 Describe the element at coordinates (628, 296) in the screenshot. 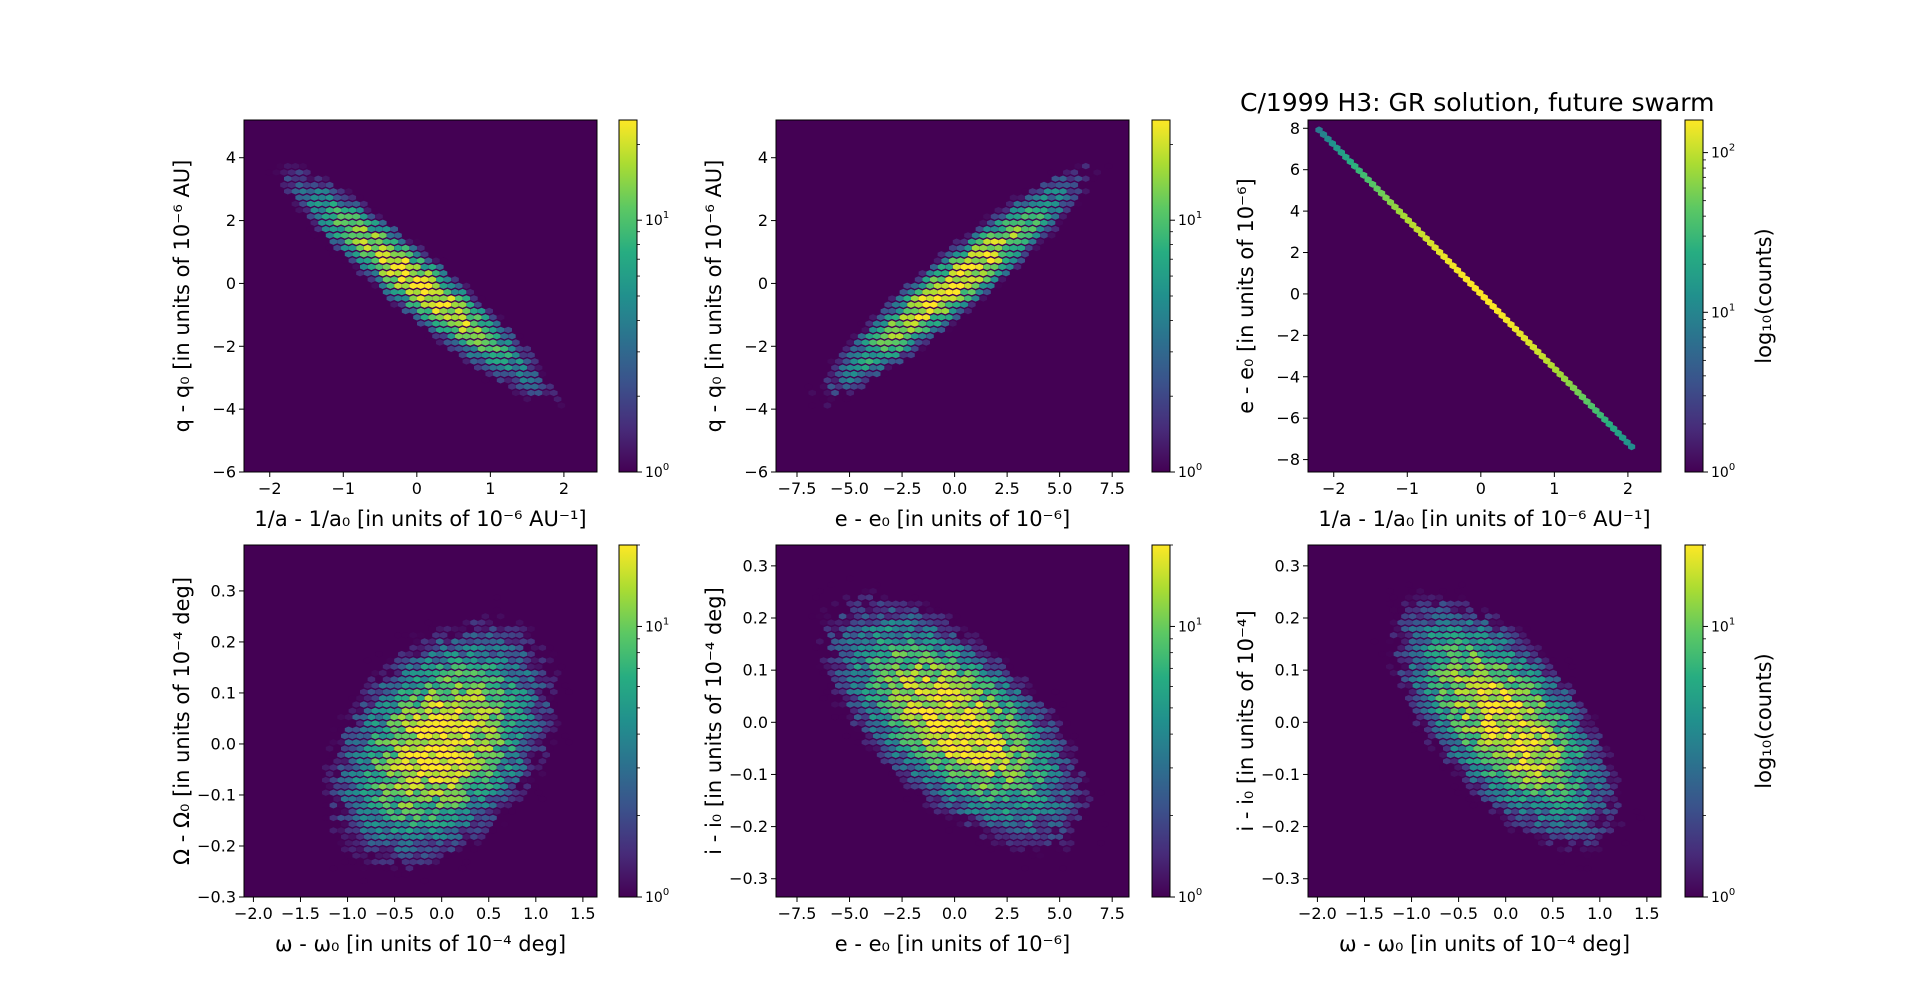

I see `colorbar` at that location.